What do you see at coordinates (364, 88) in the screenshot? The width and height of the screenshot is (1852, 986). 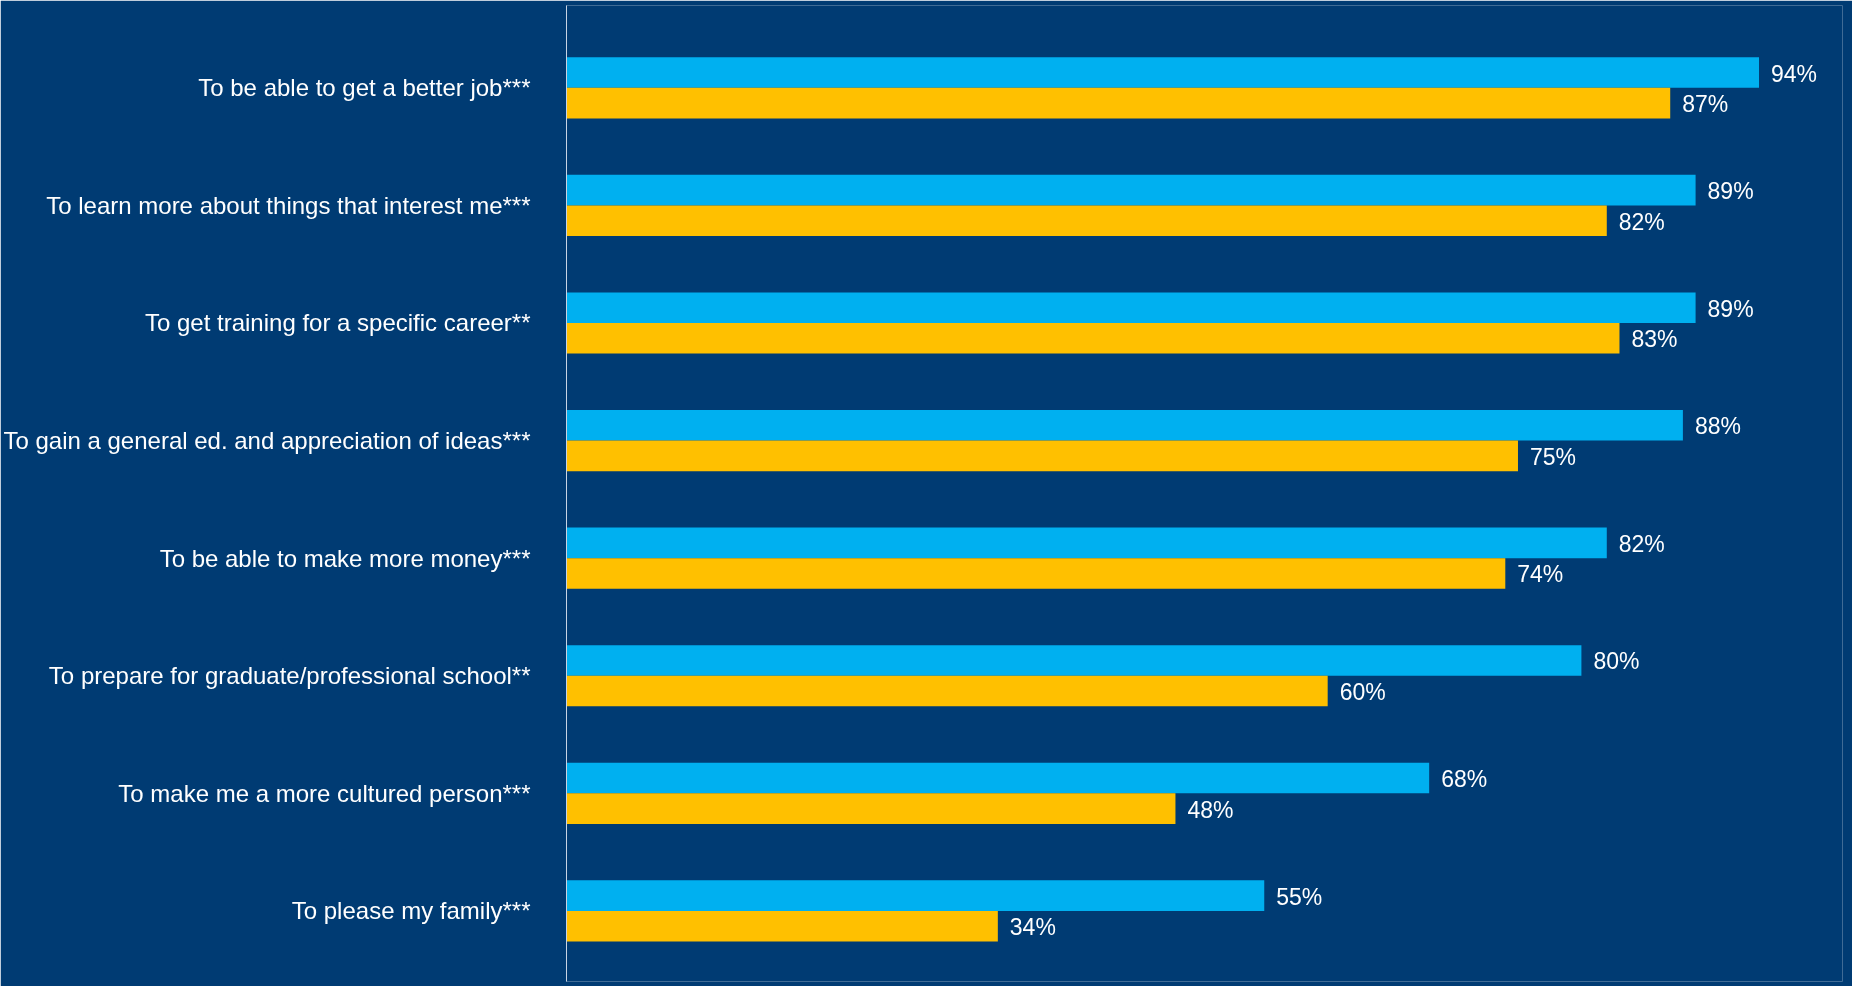 I see `y-tick-label: To be able to get a better job***` at bounding box center [364, 88].